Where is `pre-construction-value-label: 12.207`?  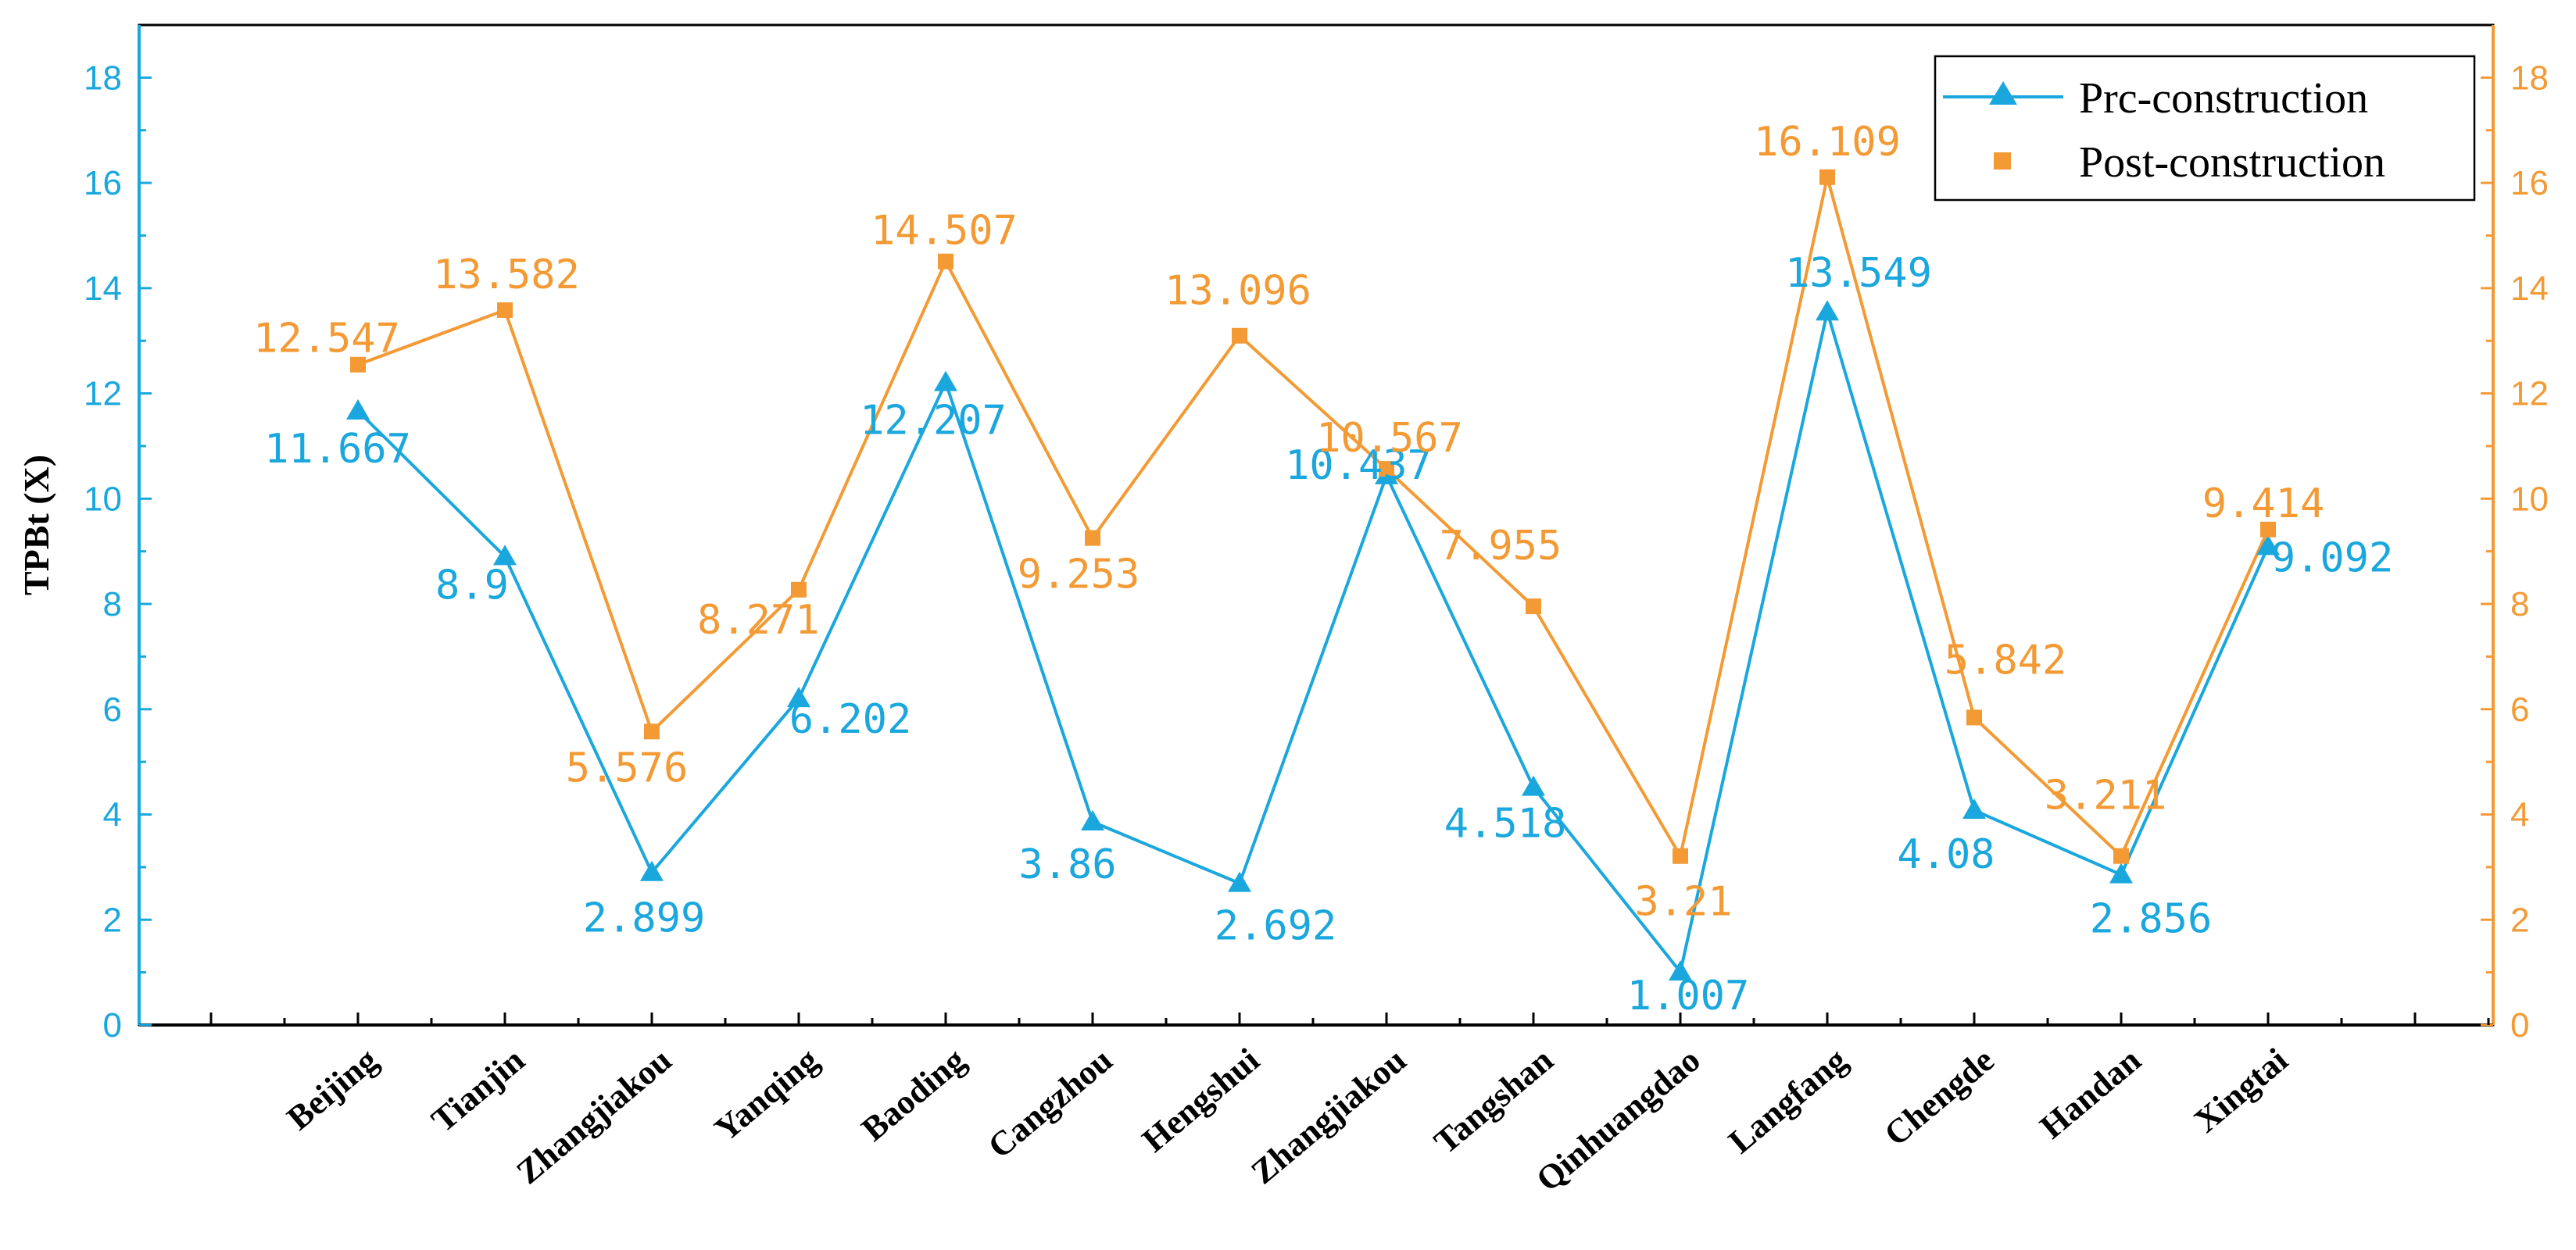
pre-construction-value-label: 12.207 is located at coordinates (933, 421).